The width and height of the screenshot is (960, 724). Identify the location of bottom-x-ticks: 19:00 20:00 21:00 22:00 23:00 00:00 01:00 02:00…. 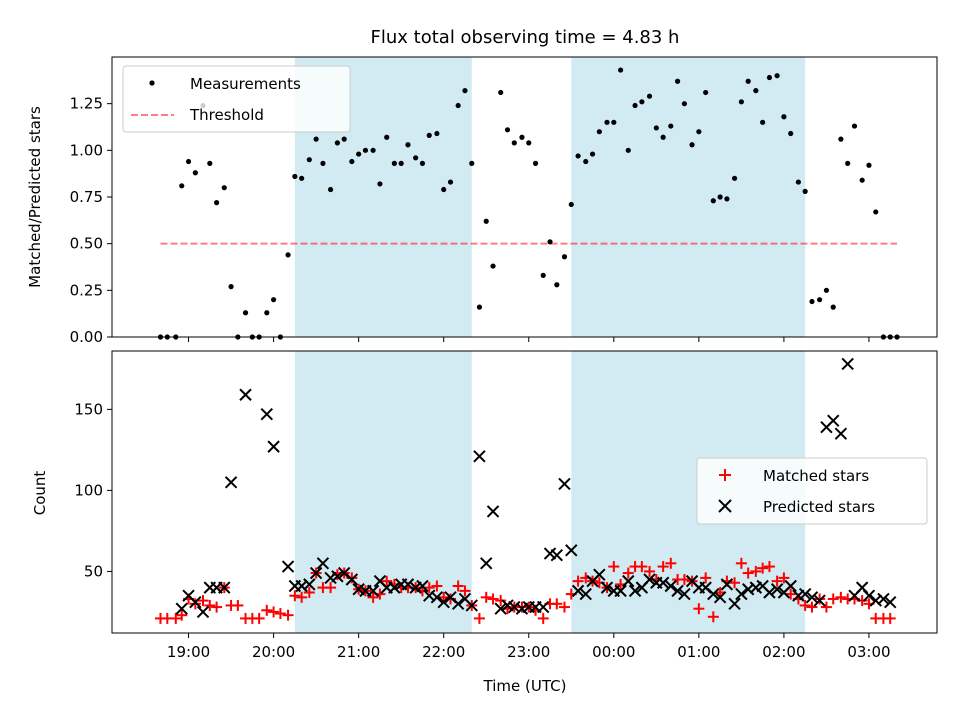
(529, 647).